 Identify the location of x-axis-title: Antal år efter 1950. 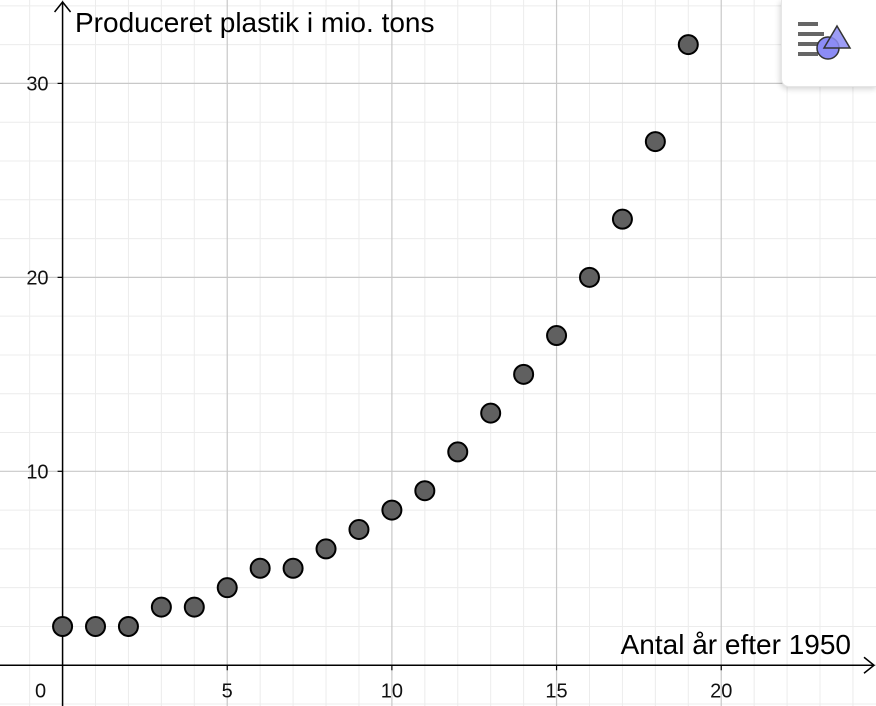
(736, 644).